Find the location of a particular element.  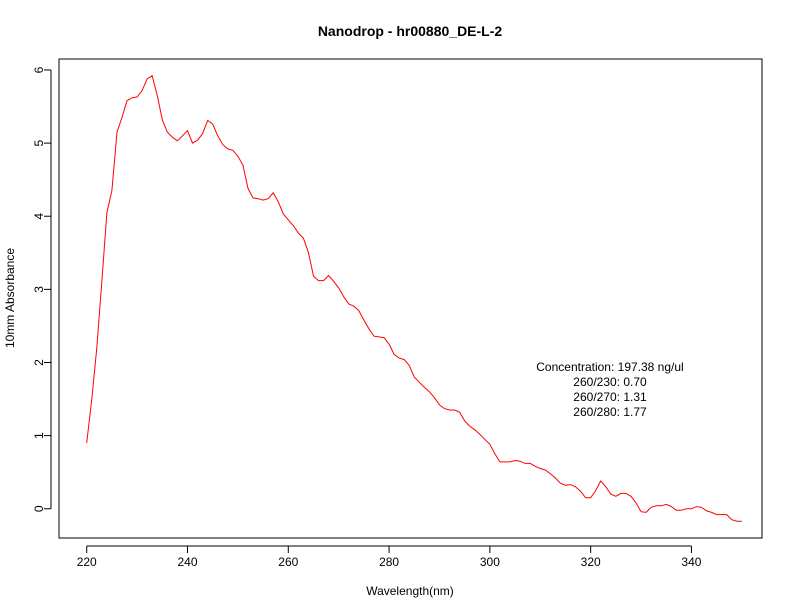

y-tick-label: 4 is located at coordinates (39, 216).